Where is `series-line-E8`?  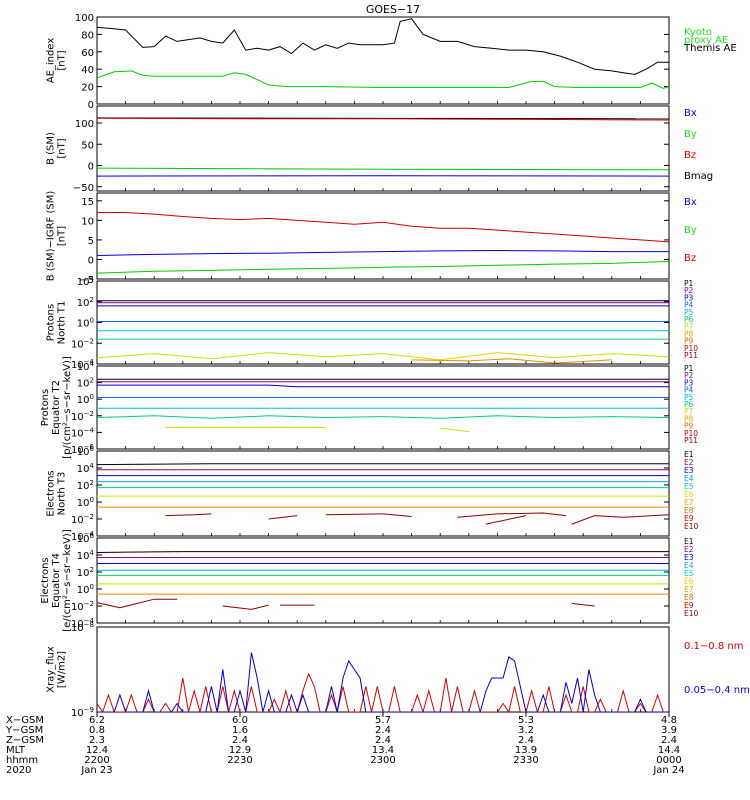
series-line-E8 is located at coordinates (188, 515).